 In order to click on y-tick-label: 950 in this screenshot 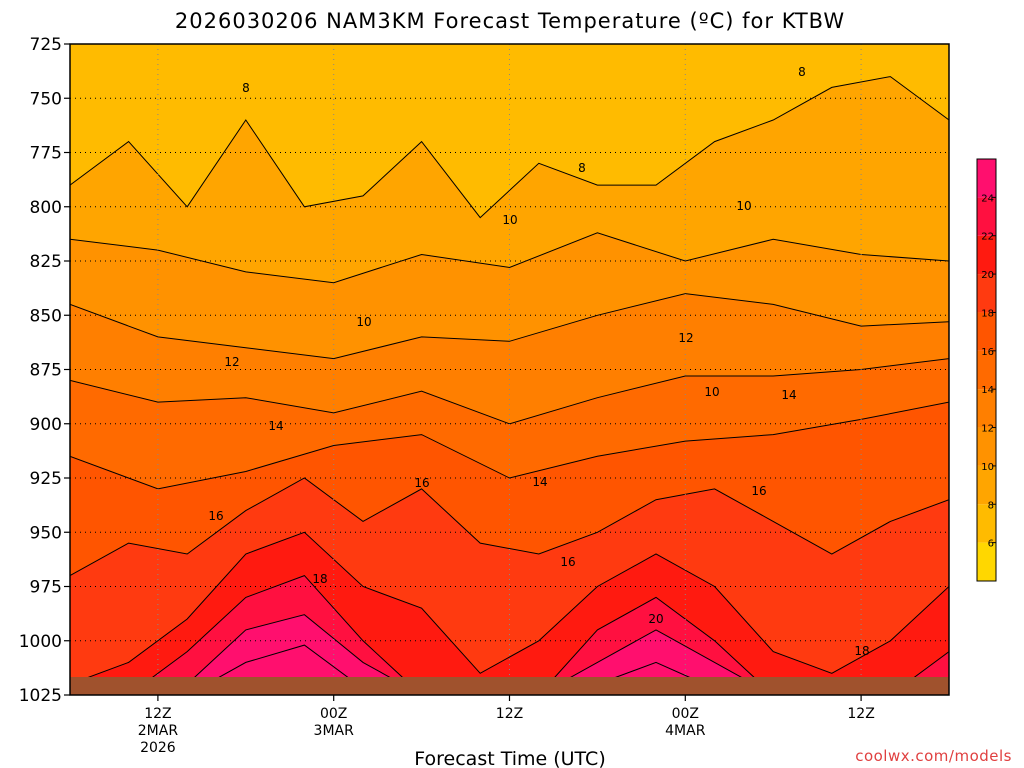, I will do `click(46, 533)`.